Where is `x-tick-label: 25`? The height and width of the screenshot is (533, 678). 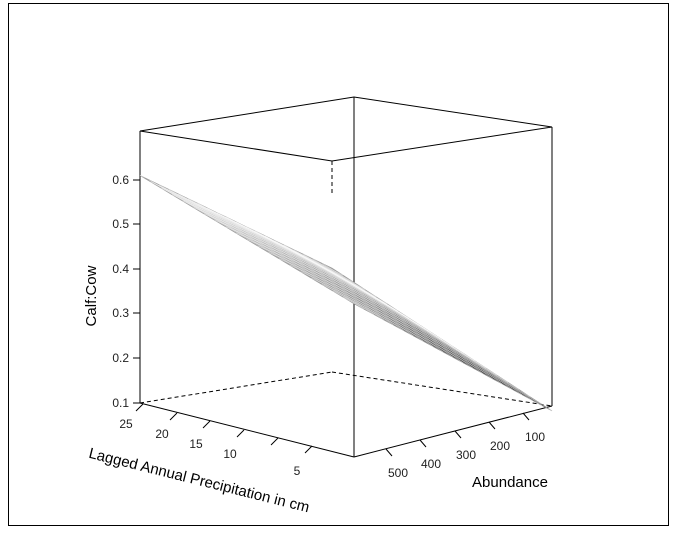 x-tick-label: 25 is located at coordinates (126, 424).